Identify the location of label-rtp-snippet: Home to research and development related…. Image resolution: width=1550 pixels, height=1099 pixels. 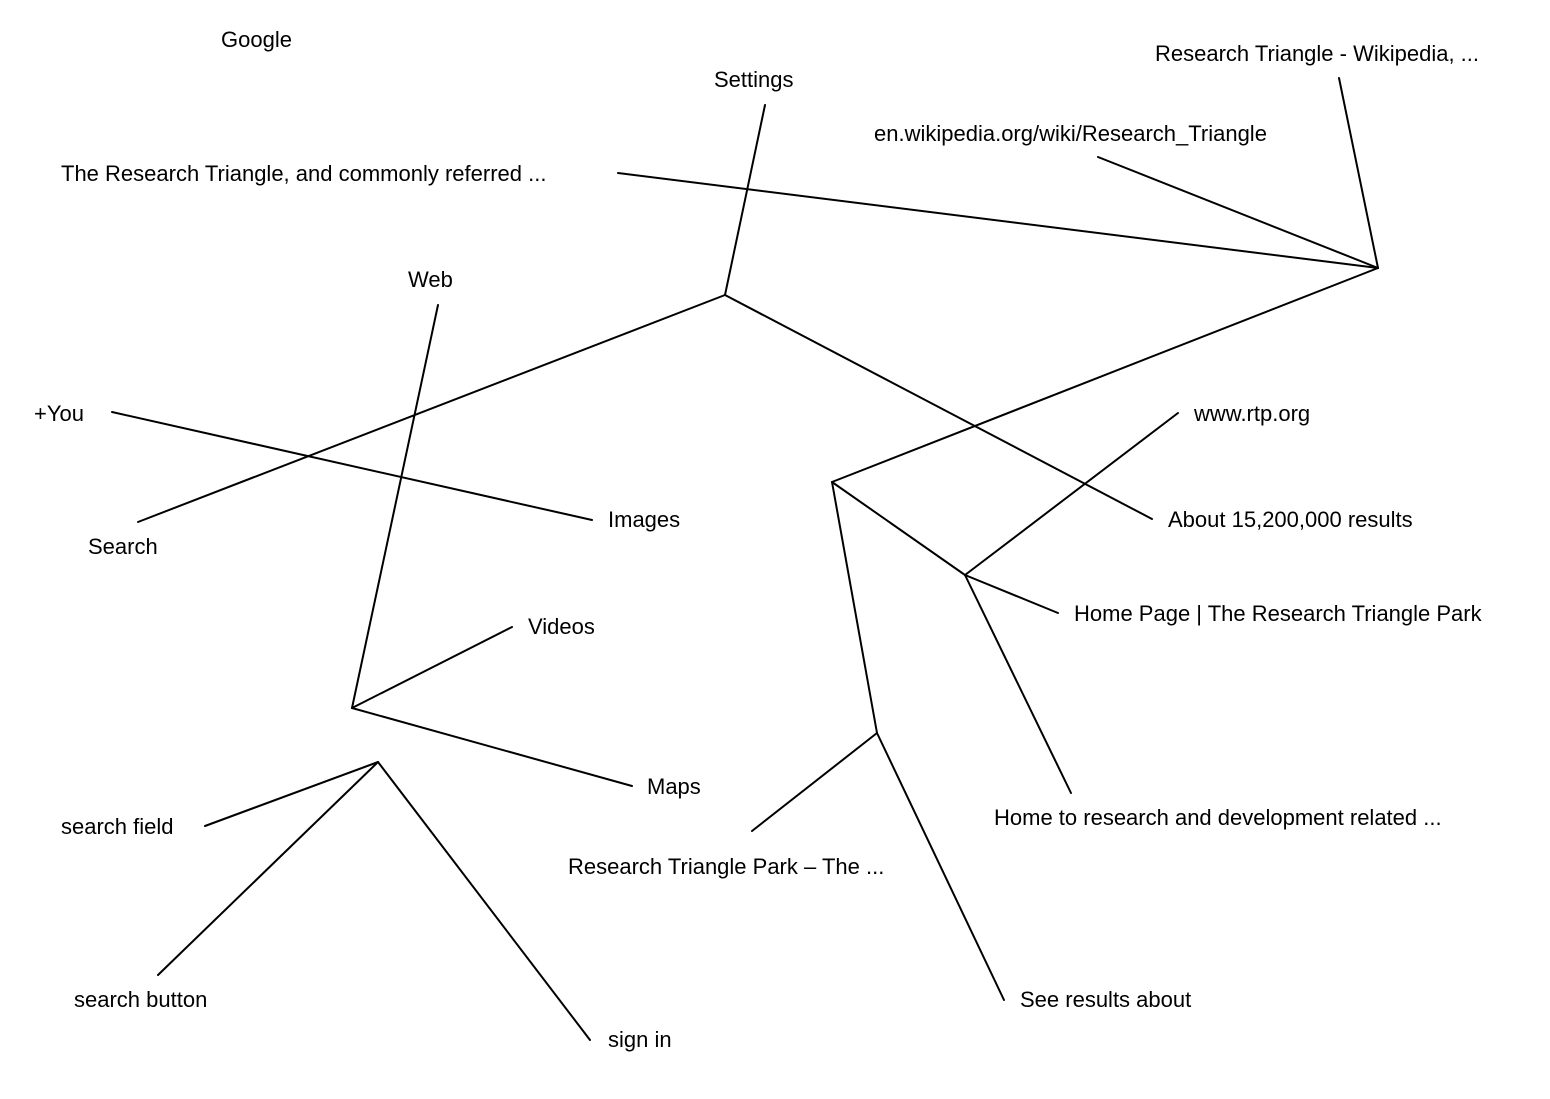
(1218, 818).